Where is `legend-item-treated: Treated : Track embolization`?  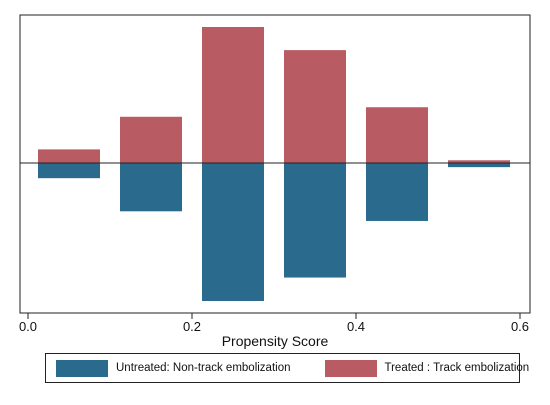
legend-item-treated: Treated : Track embolization is located at coordinates (422, 368).